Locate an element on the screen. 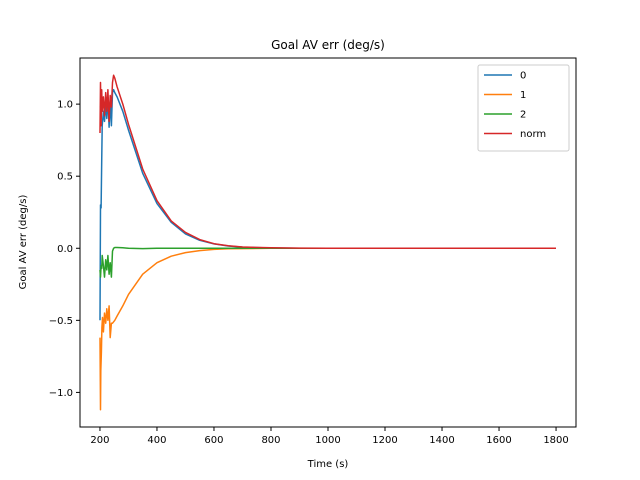 This screenshot has width=640, height=480. x-tick-label: 800 is located at coordinates (270, 440).